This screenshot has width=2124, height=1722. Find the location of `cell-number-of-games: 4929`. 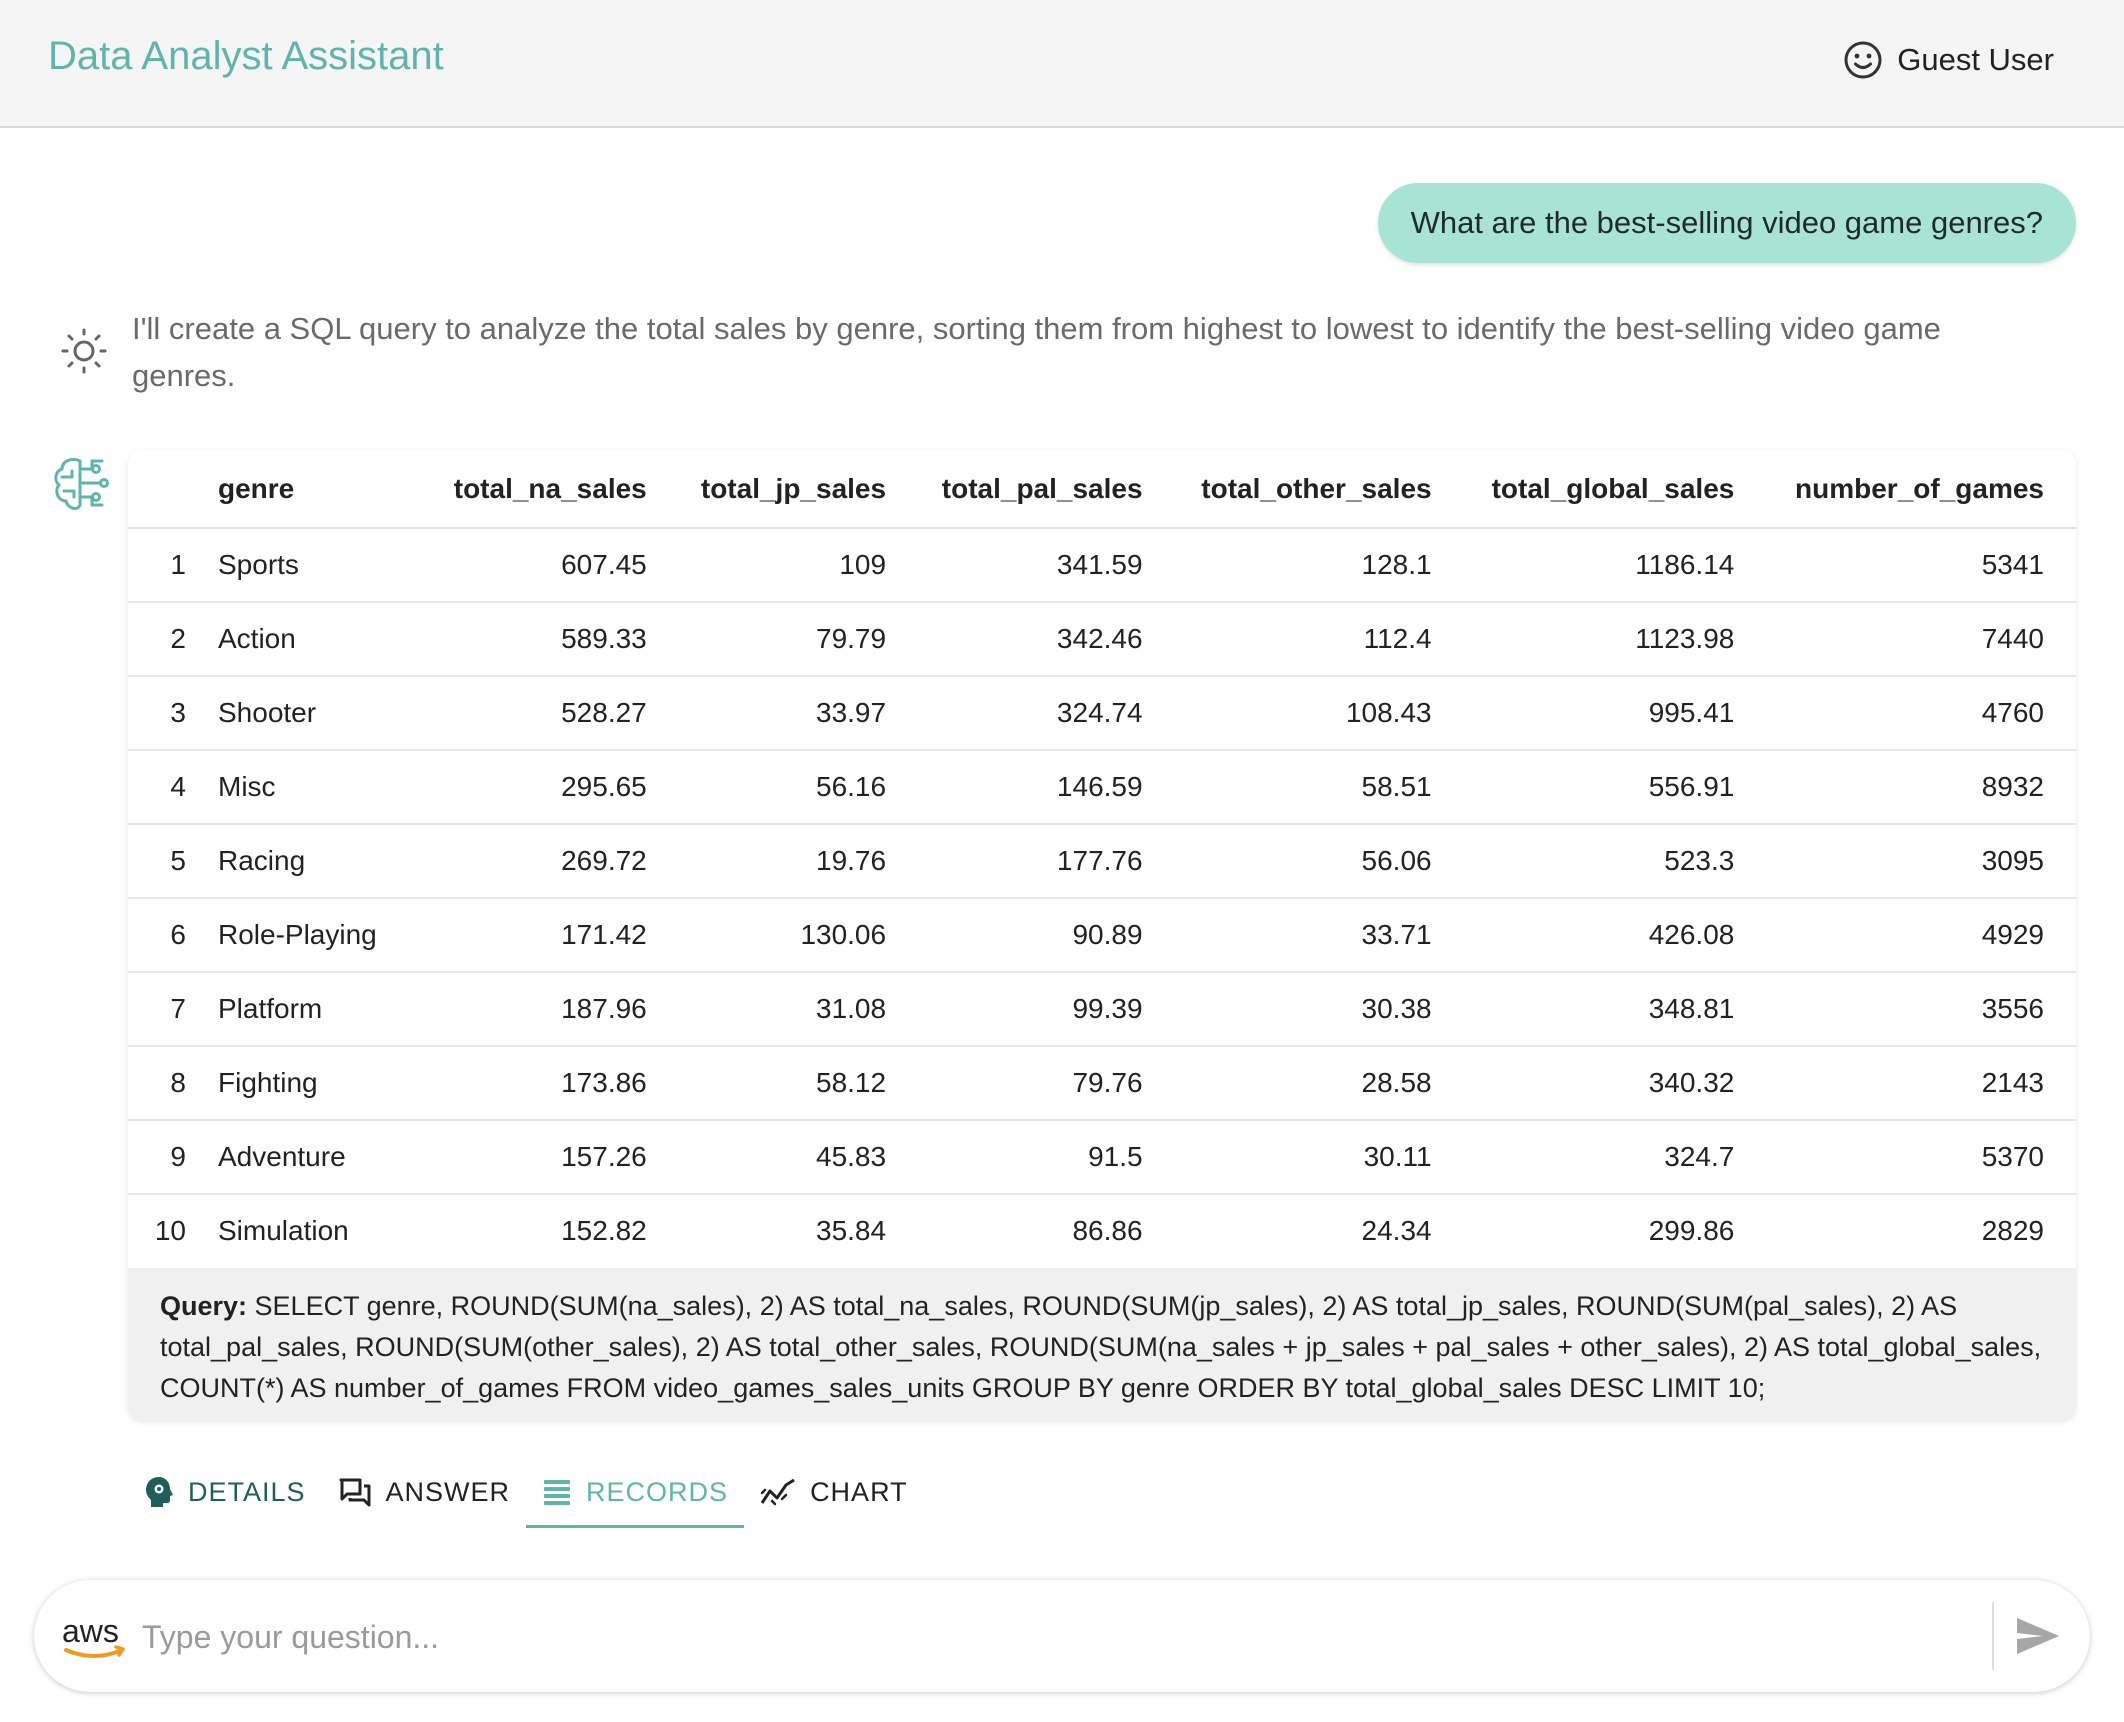

cell-number-of-games: 4929 is located at coordinates (1921, 935).